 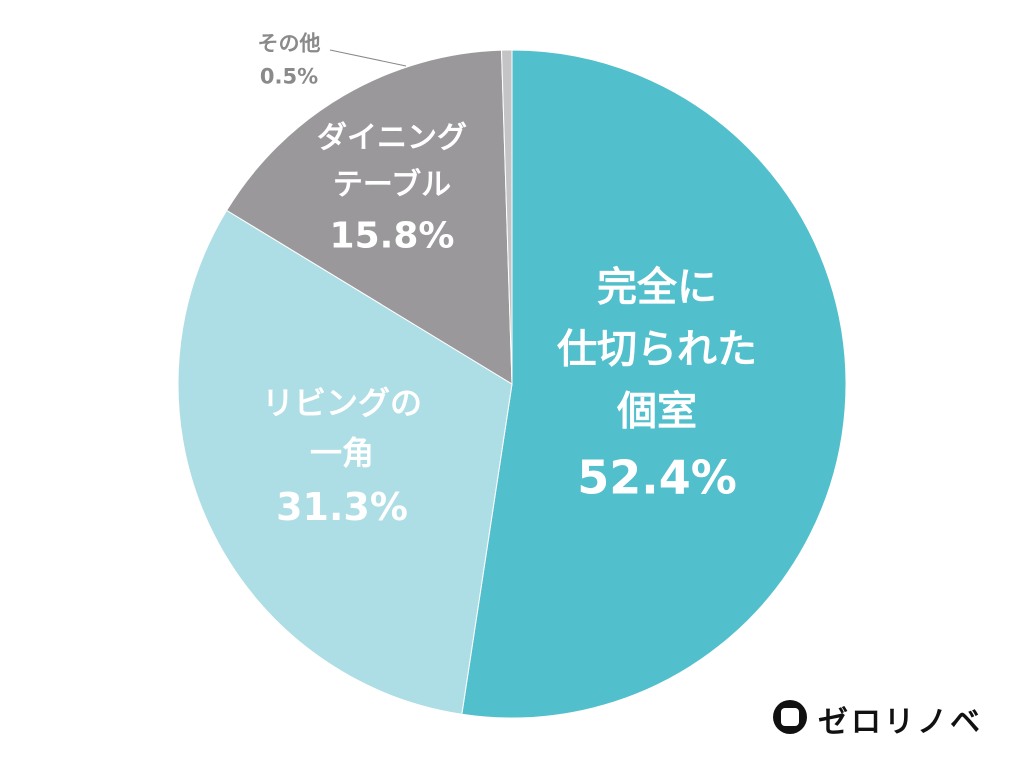 I want to click on category-label: その他, so click(x=289, y=43).